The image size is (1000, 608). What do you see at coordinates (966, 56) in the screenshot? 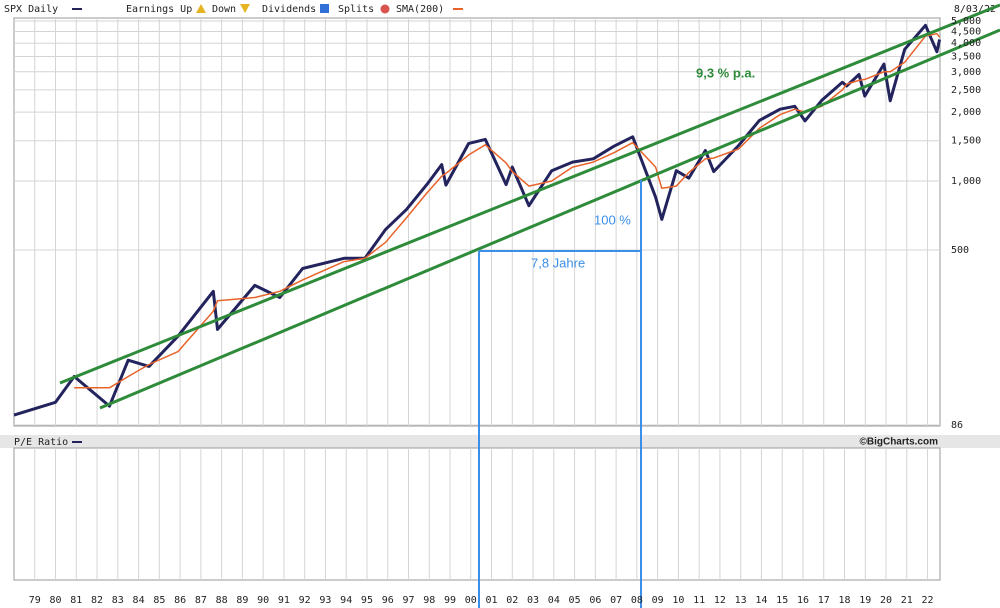
I see `y-tick-label: 3,500` at bounding box center [966, 56].